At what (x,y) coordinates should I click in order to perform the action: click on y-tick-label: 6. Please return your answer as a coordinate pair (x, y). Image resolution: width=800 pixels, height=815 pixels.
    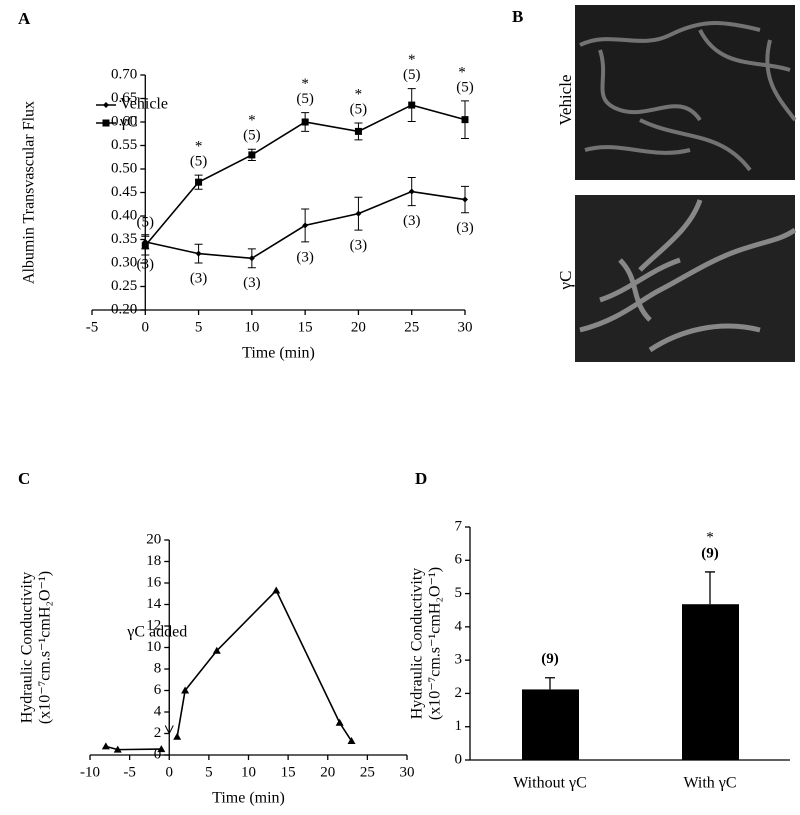
    Looking at the image, I should click on (459, 560).